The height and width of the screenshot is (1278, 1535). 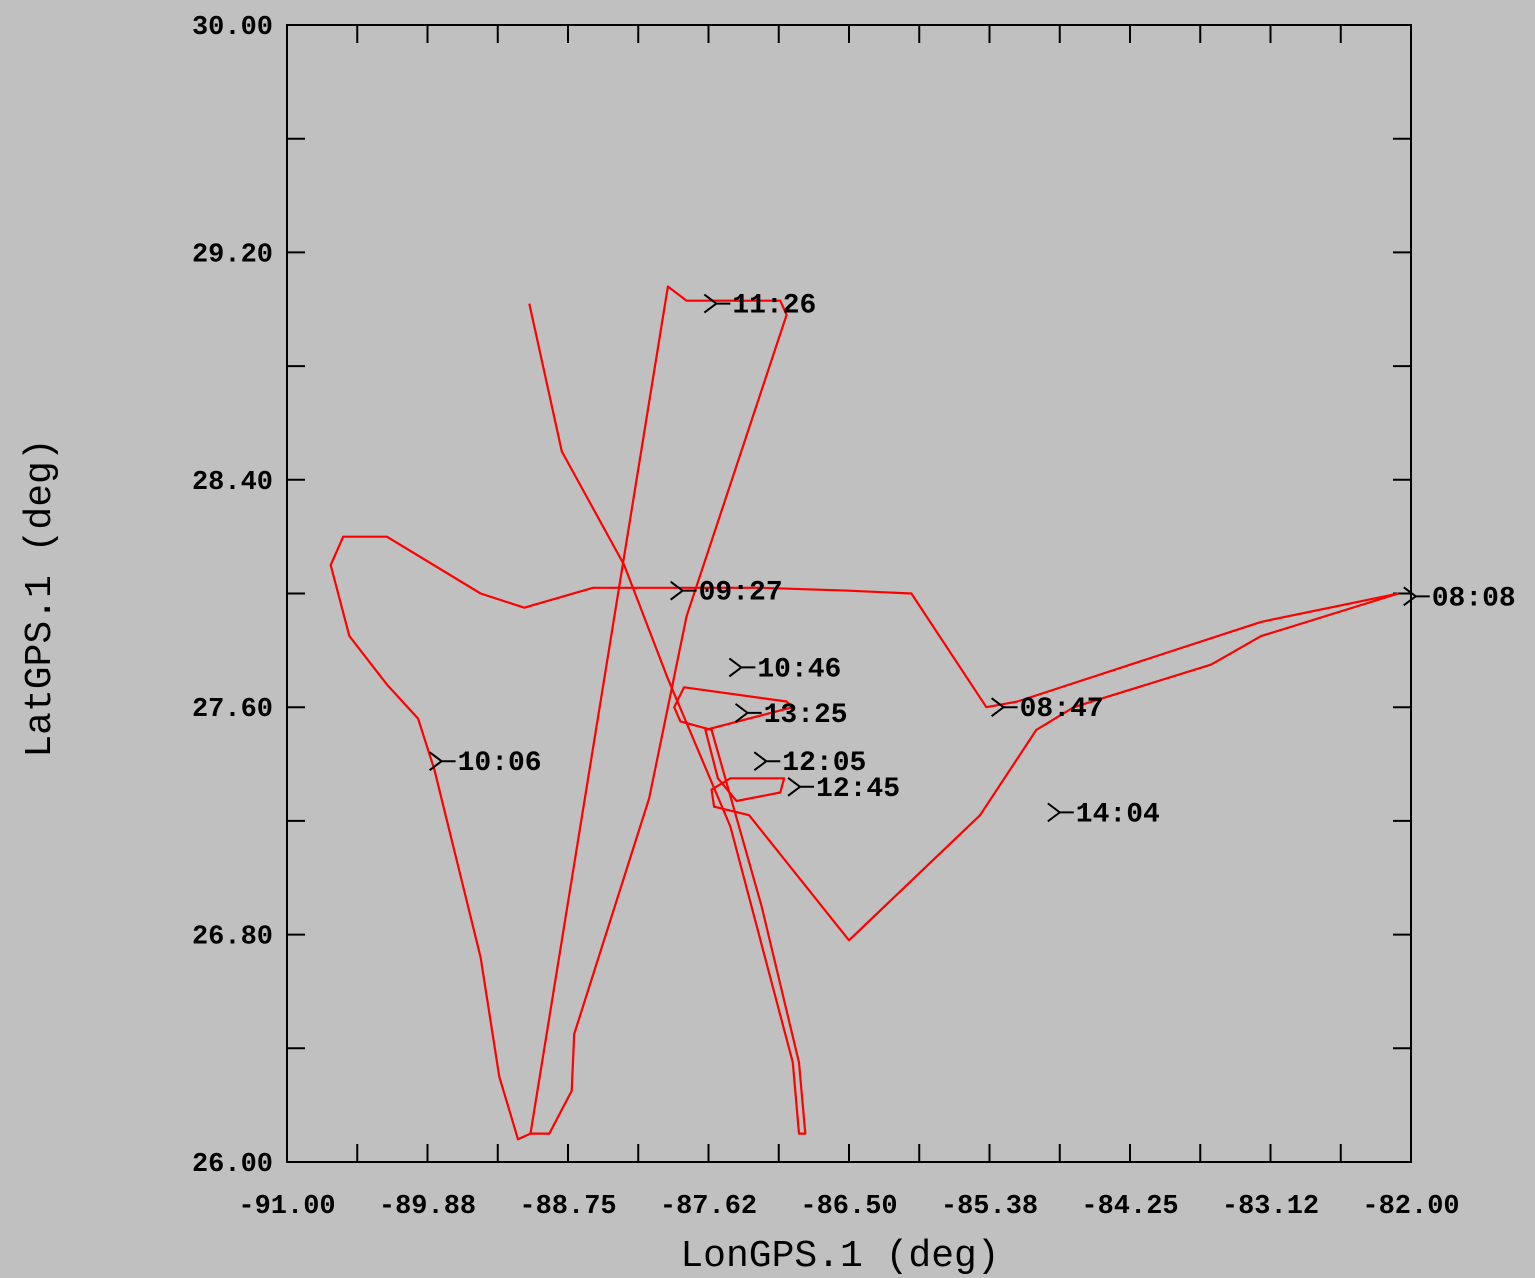 I want to click on time-marker: 12:05, so click(x=809, y=763).